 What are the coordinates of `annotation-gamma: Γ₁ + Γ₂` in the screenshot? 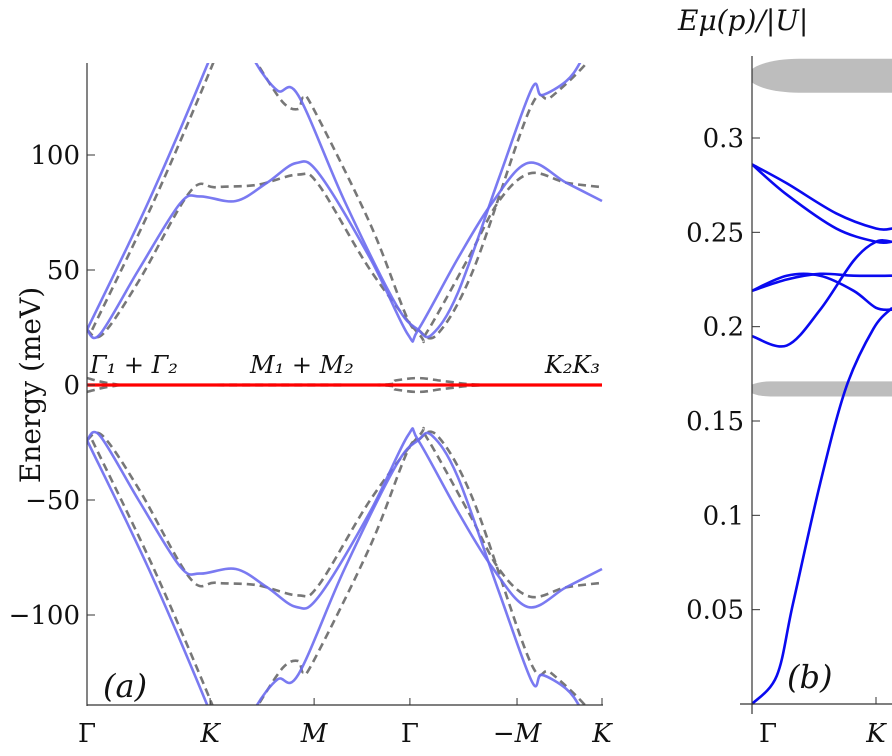 It's located at (133, 365).